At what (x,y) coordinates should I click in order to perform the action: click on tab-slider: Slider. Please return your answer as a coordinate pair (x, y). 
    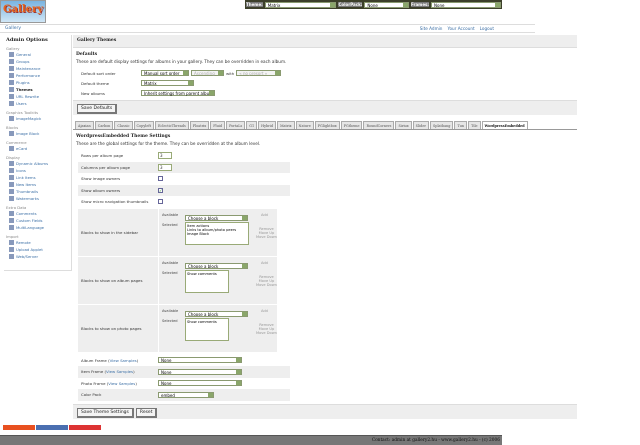
    Looking at the image, I should click on (420, 125).